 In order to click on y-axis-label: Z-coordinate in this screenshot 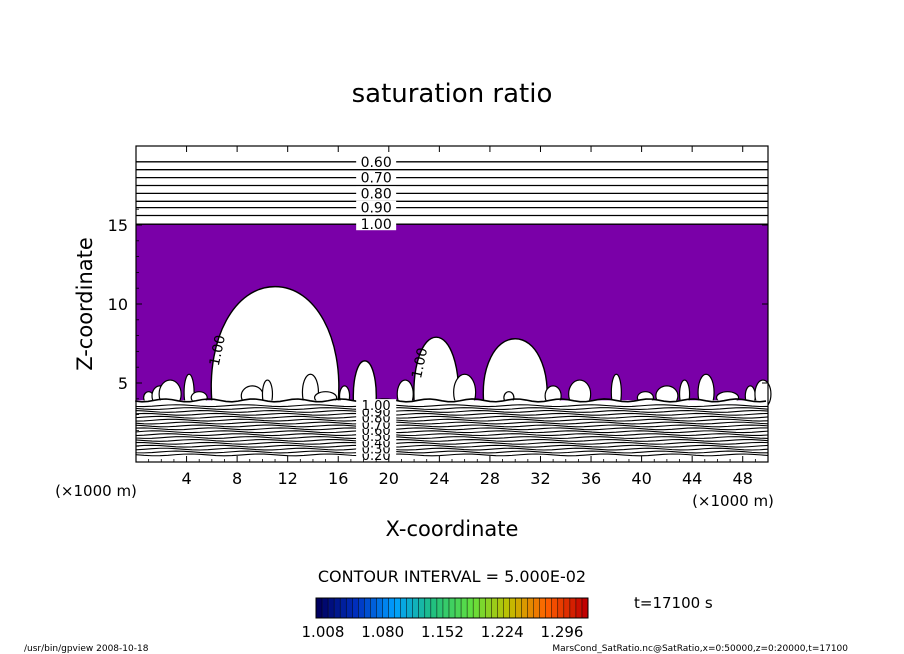, I will do `click(85, 304)`.